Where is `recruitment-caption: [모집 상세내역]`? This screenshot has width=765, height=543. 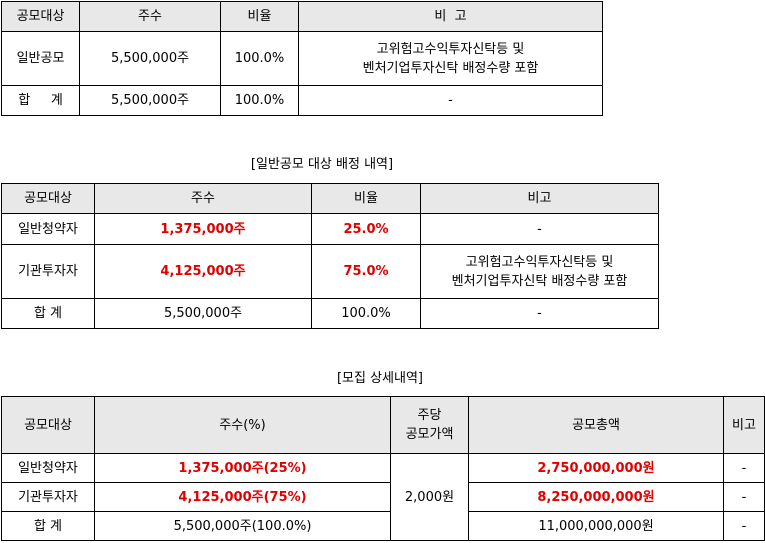
recruitment-caption: [모집 상세내역] is located at coordinates (380, 378).